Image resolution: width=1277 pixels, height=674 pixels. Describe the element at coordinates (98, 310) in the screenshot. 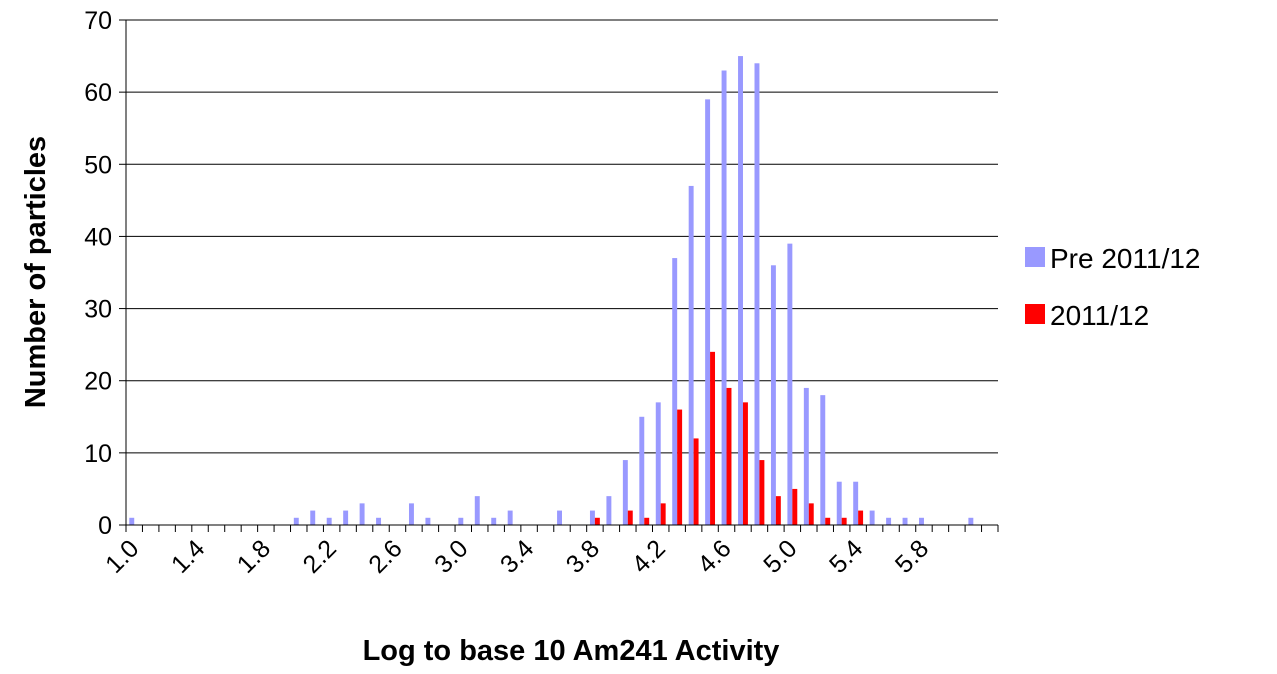

I see `y-tick-label: 30` at that location.